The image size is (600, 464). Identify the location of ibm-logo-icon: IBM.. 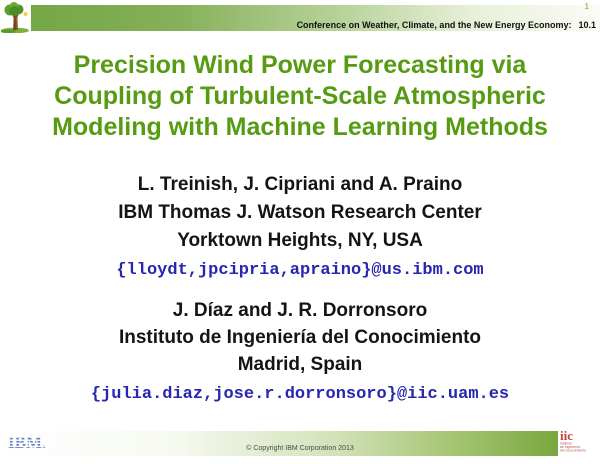
(32, 442).